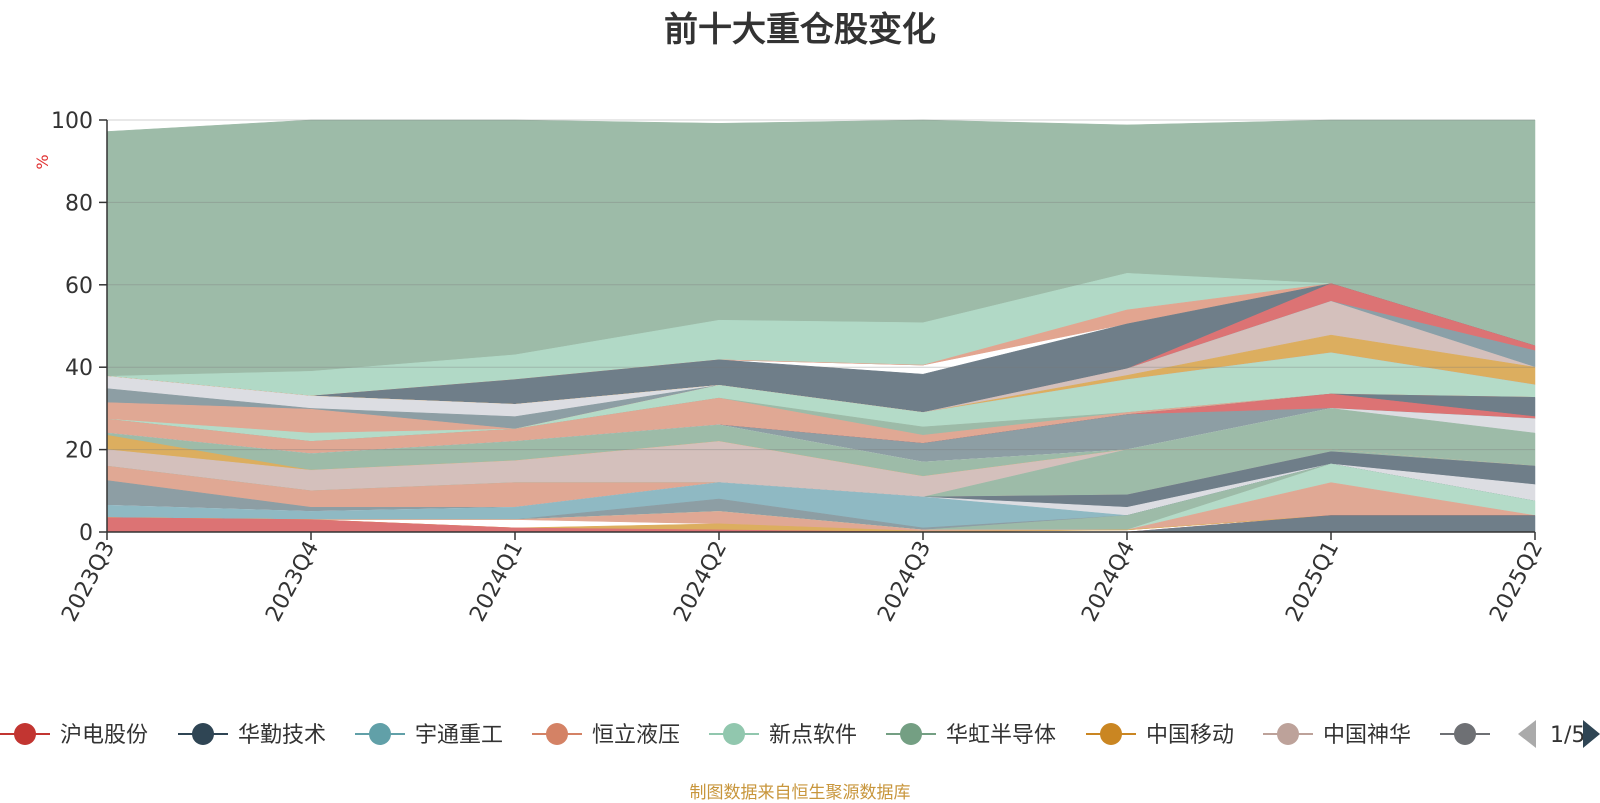  Describe the element at coordinates (79, 368) in the screenshot. I see `y-tick-label: 40` at that location.